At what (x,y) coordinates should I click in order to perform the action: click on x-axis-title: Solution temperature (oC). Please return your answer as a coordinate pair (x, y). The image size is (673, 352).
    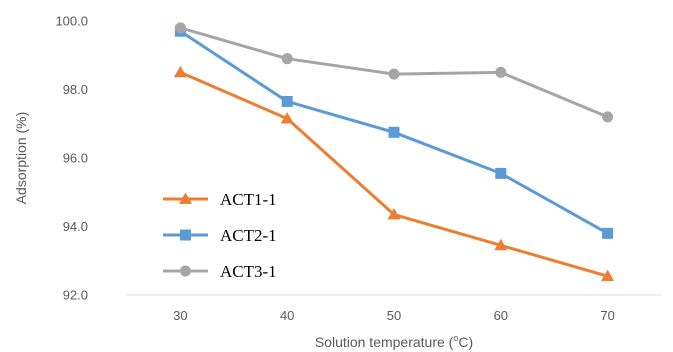
    Looking at the image, I should click on (394, 341).